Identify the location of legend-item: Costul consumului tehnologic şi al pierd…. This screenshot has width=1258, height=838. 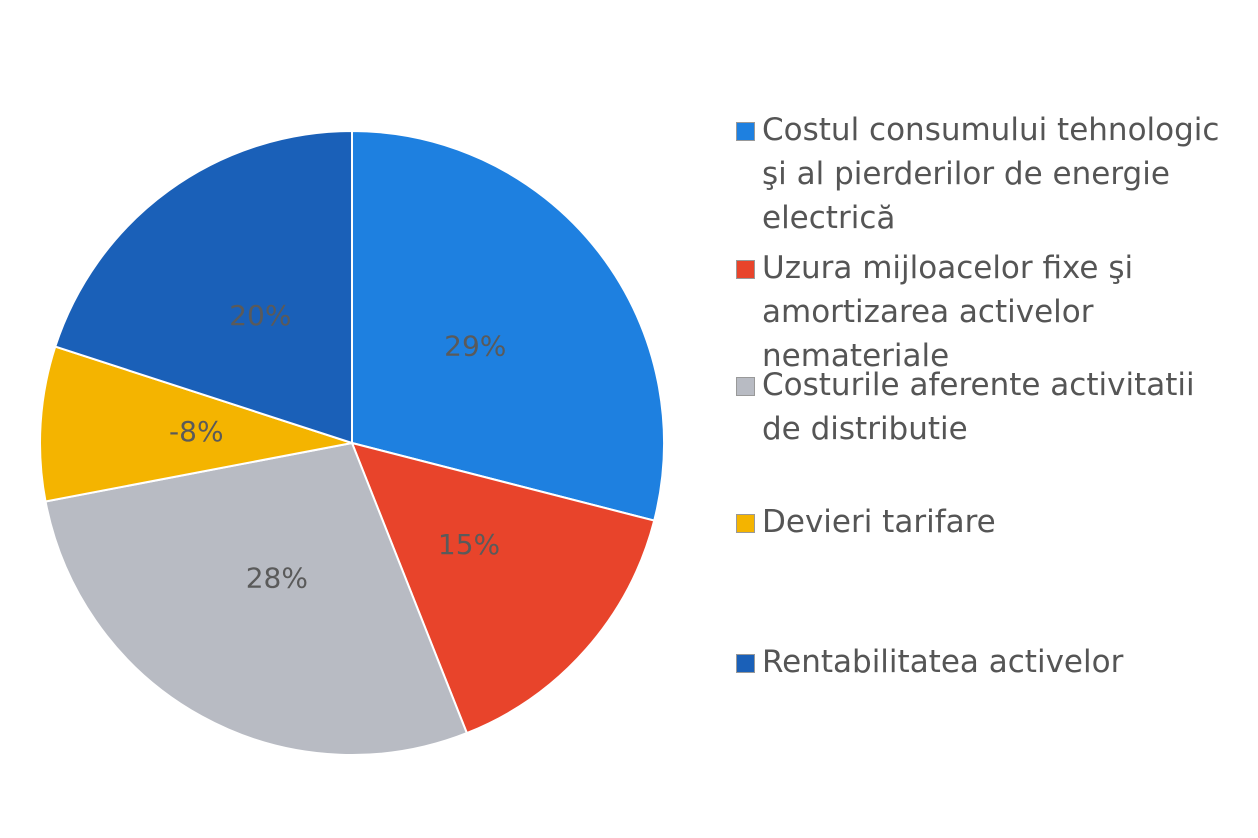
(987, 174).